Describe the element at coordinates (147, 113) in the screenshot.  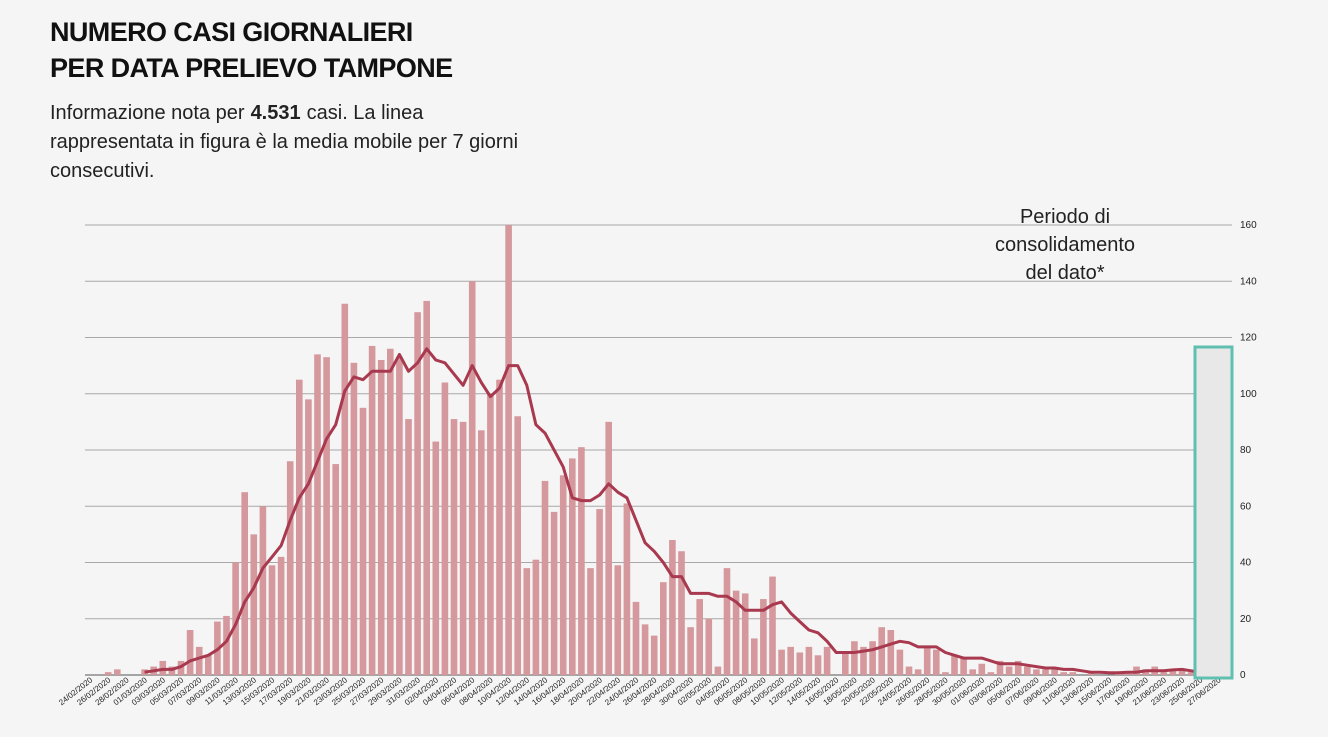
I see `subtitle-text: Informazione nota per` at that location.